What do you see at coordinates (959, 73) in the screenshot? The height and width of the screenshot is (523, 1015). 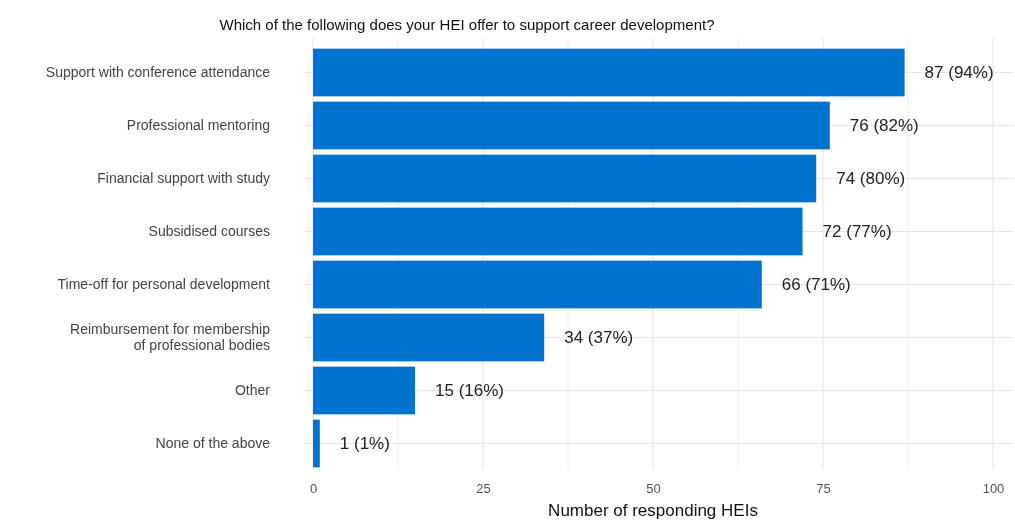 I see `data-label: 87 (94%)` at bounding box center [959, 73].